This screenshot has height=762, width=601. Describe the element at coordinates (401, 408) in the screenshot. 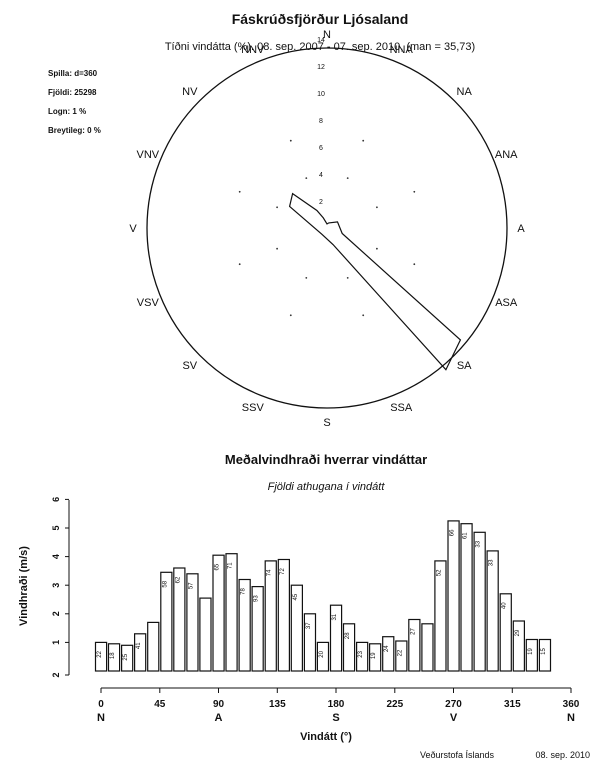

I see `direction-label: SSA` at that location.